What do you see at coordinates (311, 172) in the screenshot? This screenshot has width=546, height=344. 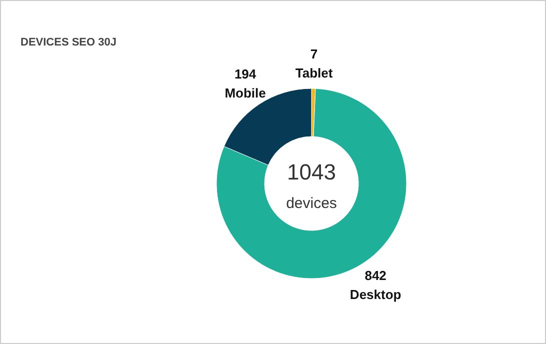 I see `text: 1043` at bounding box center [311, 172].